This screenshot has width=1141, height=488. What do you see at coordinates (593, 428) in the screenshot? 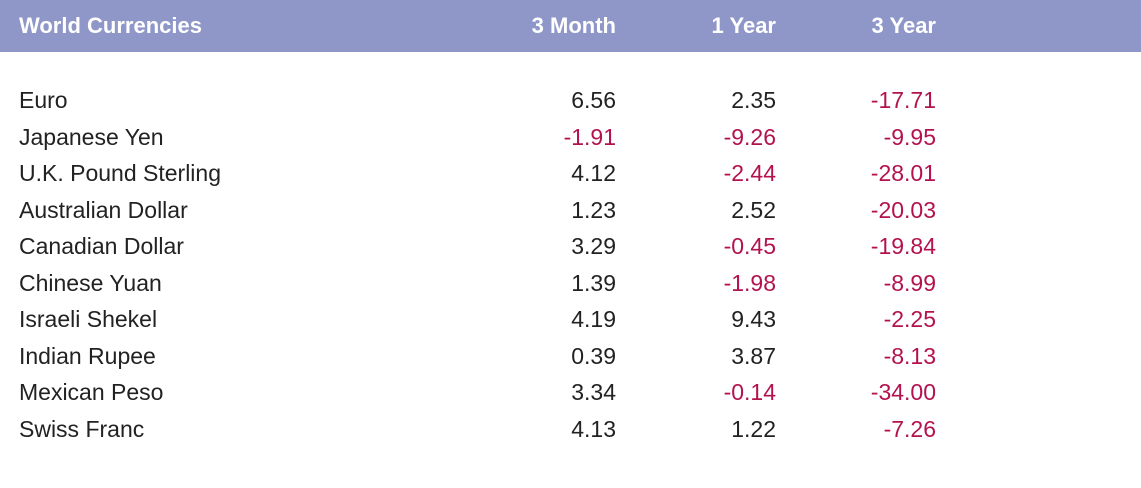
I see `value-3-month: 4.13` at bounding box center [593, 428].